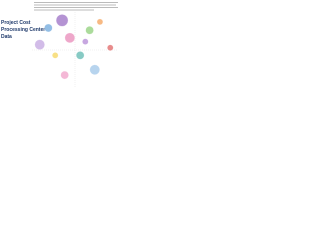 The width and height of the screenshot is (320, 240). Describe the element at coordinates (16, 23) in the screenshot. I see `chart-title: Project Cost` at that location.